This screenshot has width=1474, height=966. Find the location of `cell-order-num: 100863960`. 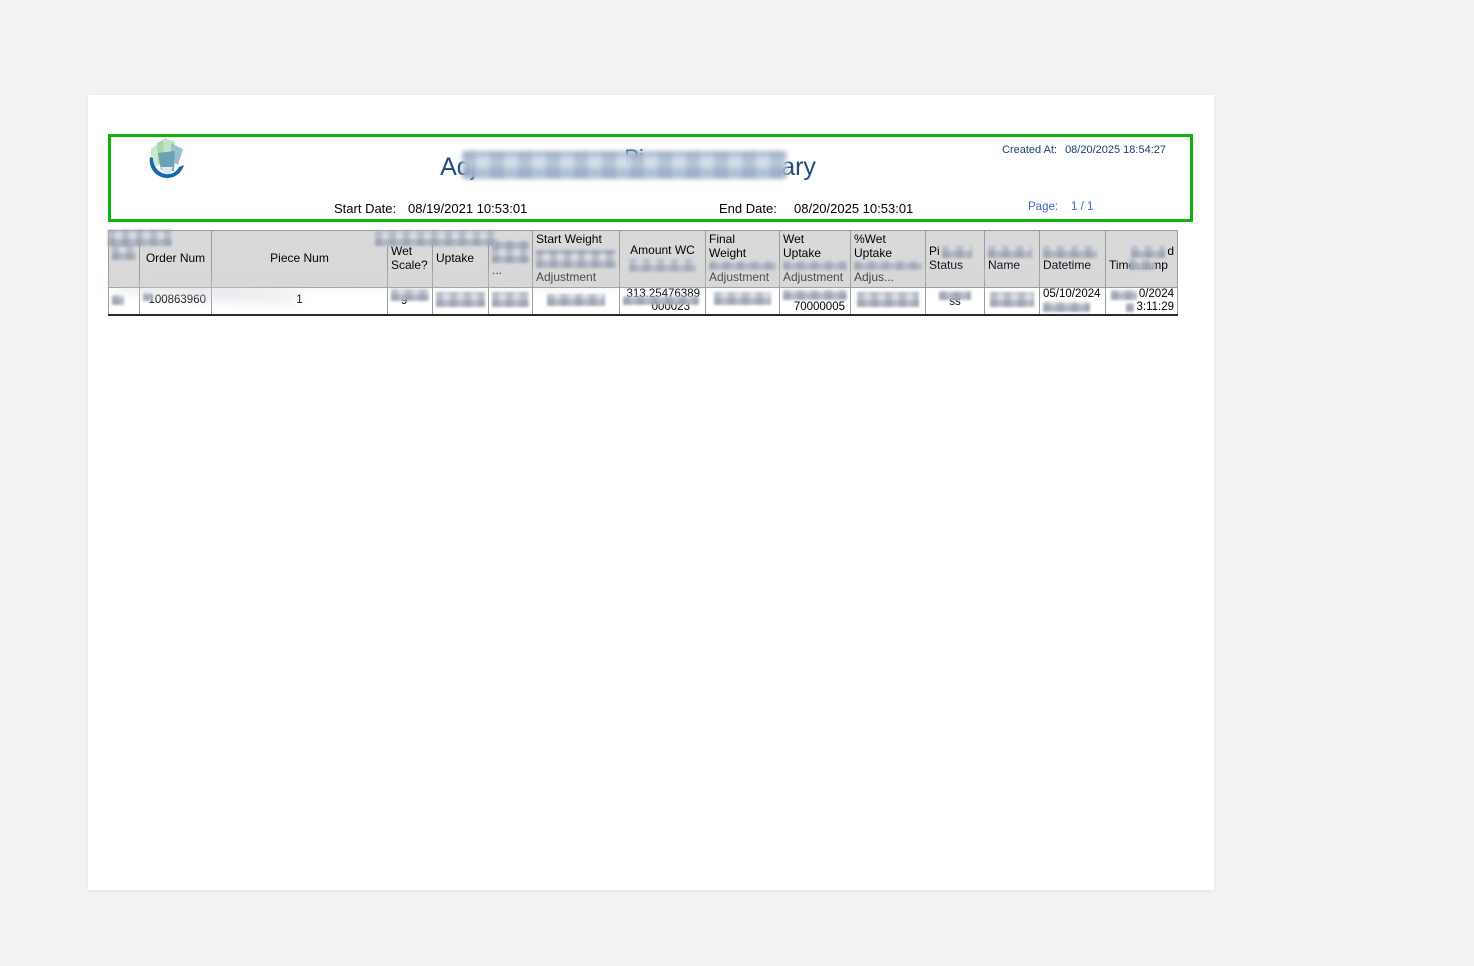

cell-order-num: 100863960 is located at coordinates (175, 301).